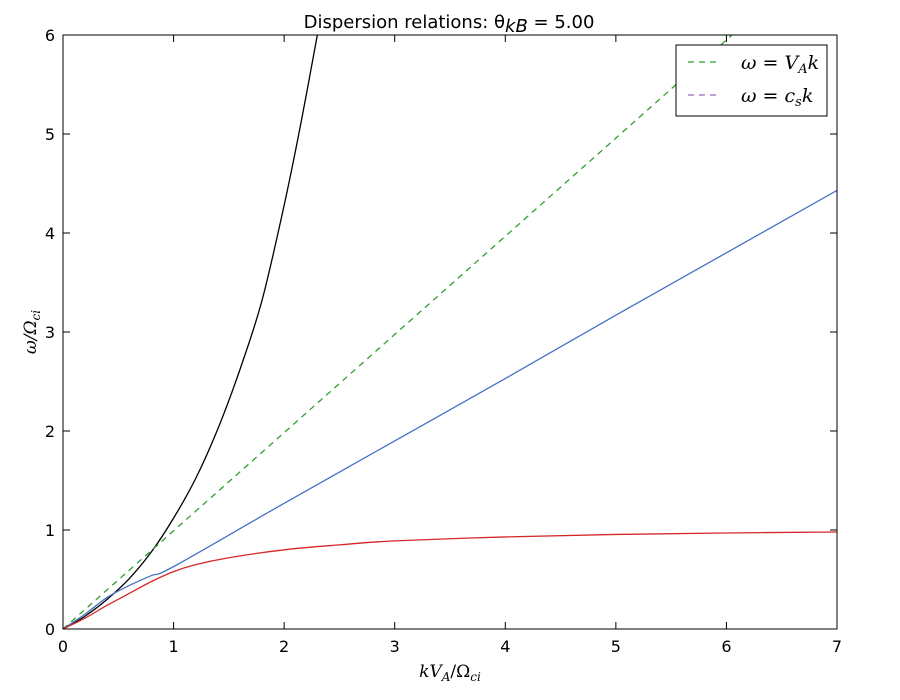 This screenshot has width=900, height=700. What do you see at coordinates (63, 646) in the screenshot?
I see `x-tick-label: 0` at bounding box center [63, 646].